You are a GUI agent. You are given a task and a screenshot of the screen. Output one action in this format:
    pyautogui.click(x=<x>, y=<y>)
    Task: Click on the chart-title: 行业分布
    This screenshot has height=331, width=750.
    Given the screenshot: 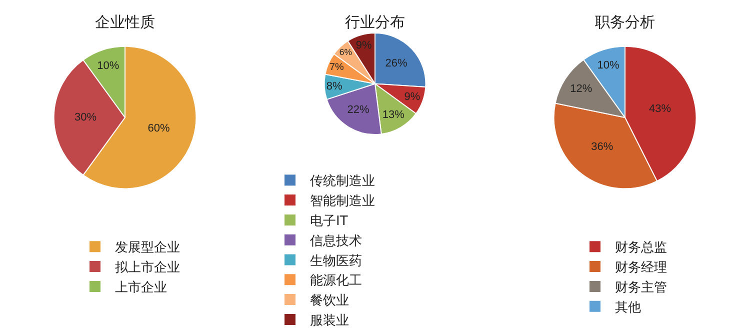 What is the action you would take?
    pyautogui.click(x=375, y=22)
    